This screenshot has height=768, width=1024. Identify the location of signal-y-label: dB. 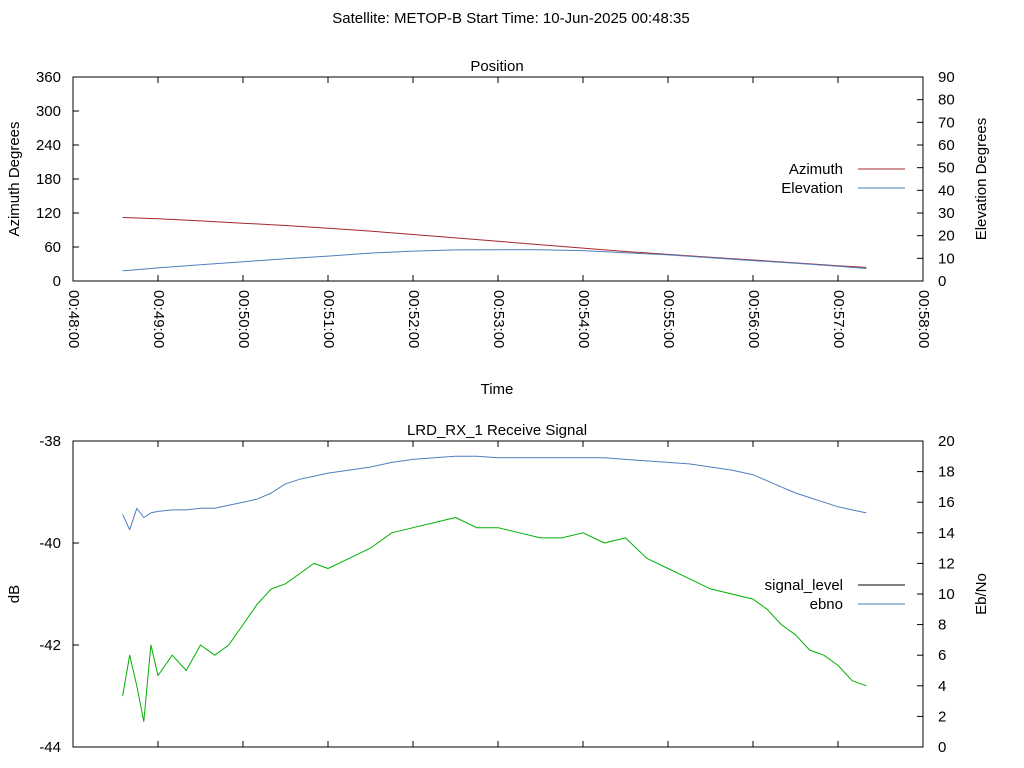
(14, 594).